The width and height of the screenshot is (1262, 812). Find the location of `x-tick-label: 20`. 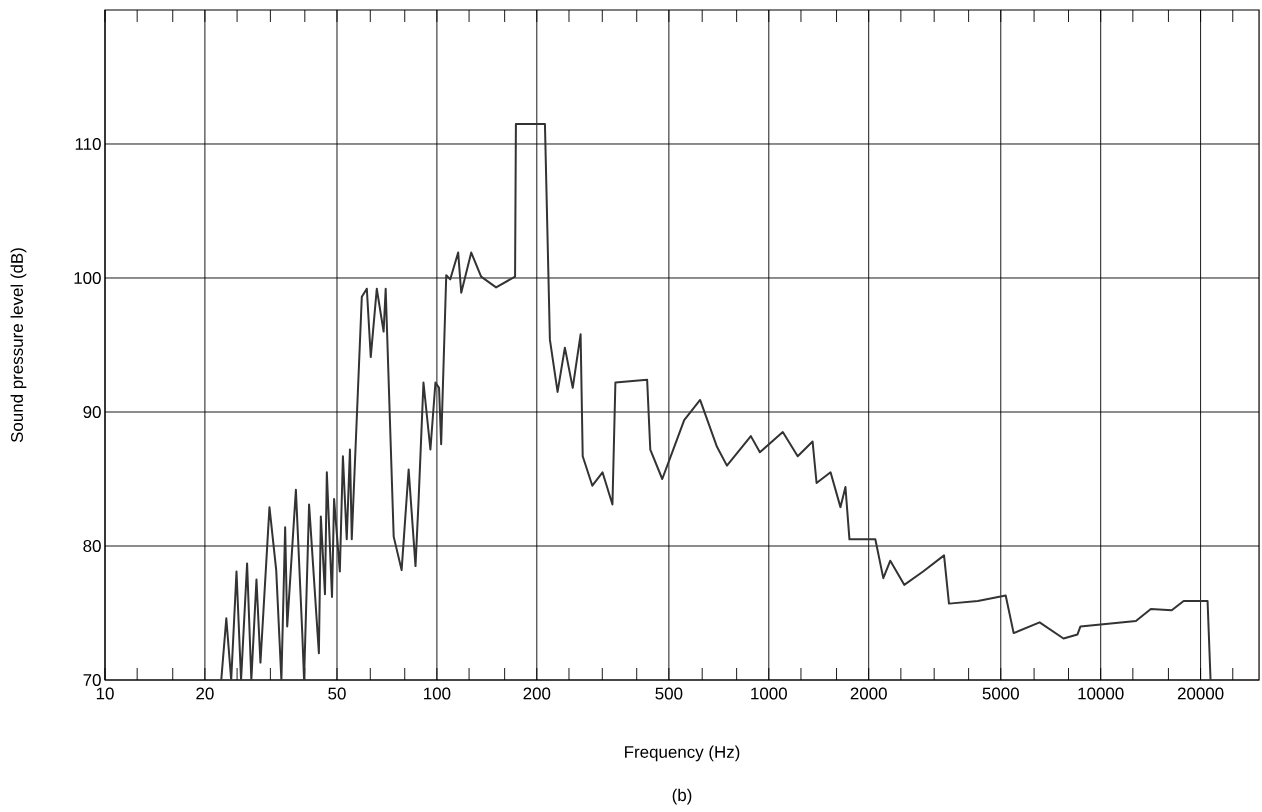

x-tick-label: 20 is located at coordinates (205, 693).